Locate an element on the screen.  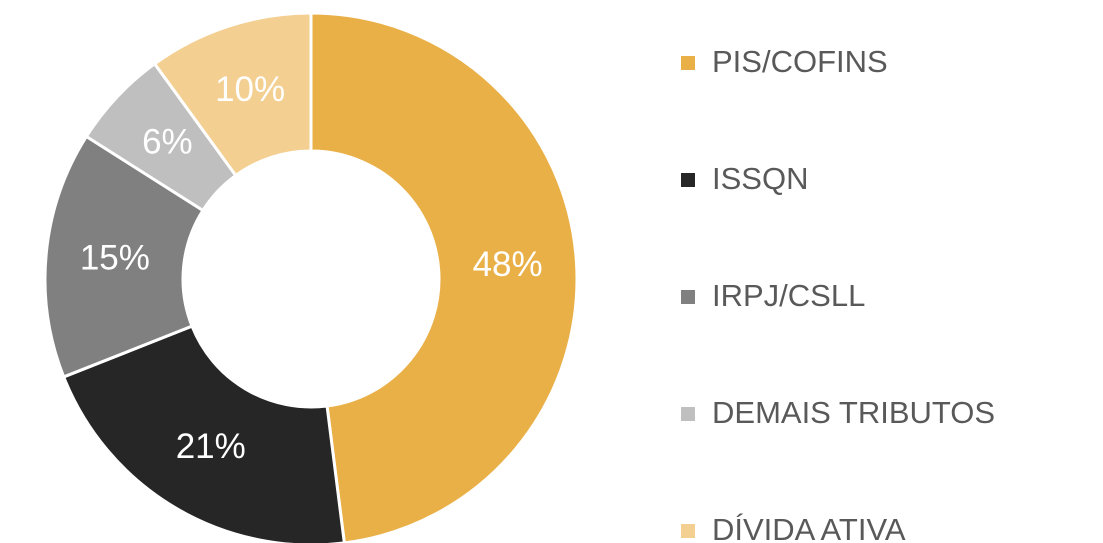
data-label: 6% is located at coordinates (167, 141).